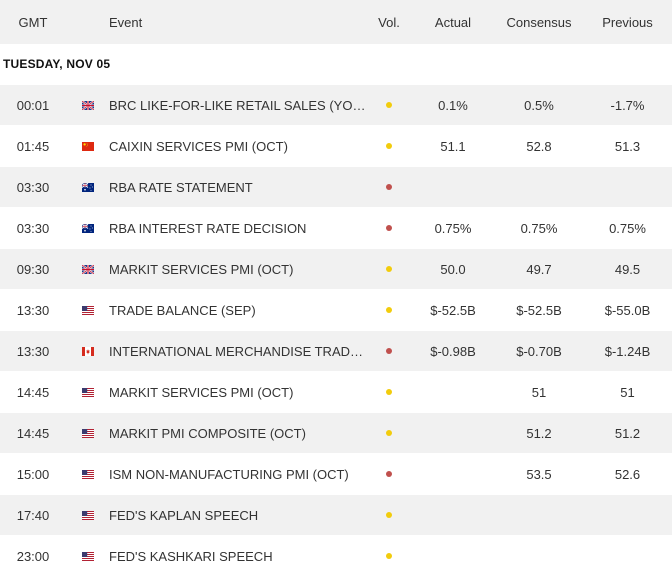 The width and height of the screenshot is (672, 576). What do you see at coordinates (627, 310) in the screenshot?
I see `previous-value: $-55.0B` at bounding box center [627, 310].